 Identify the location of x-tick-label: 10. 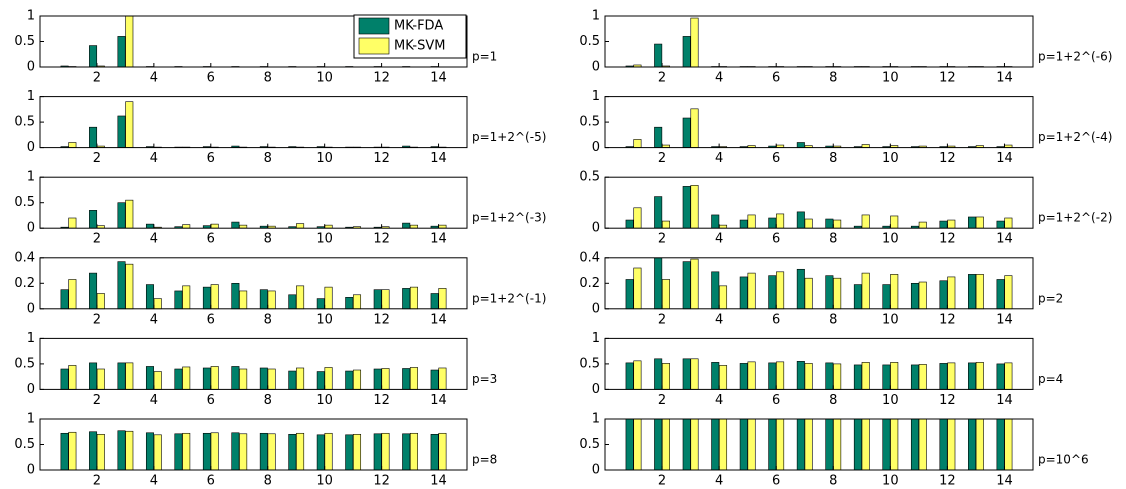
(890, 400).